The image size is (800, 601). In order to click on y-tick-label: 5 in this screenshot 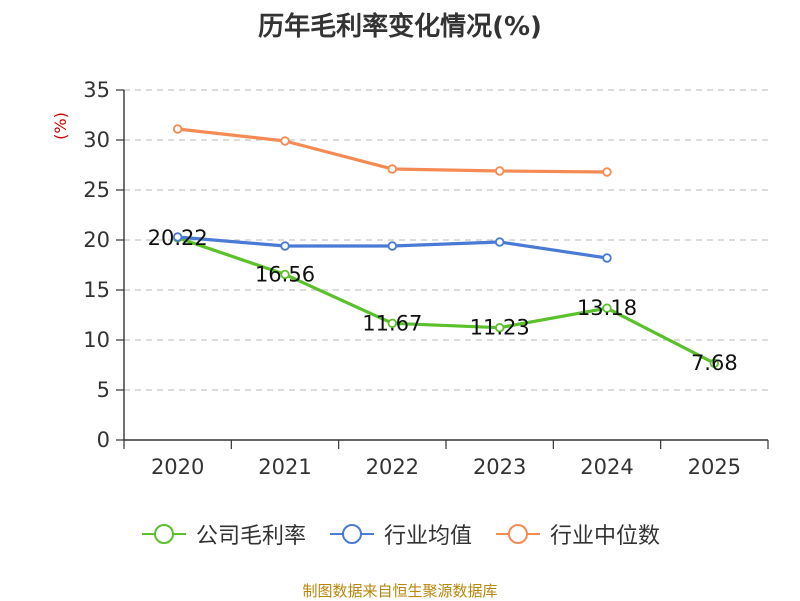, I will do `click(103, 390)`.